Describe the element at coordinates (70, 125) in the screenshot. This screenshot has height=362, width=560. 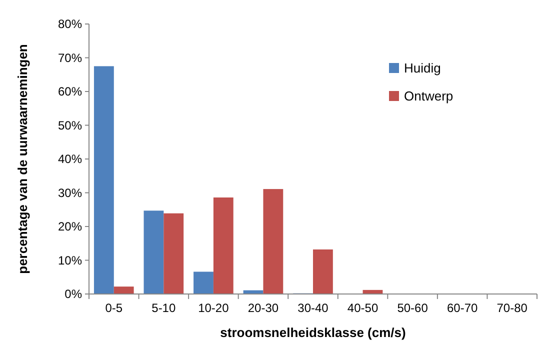
I see `y-tick-label: 50%` at that location.